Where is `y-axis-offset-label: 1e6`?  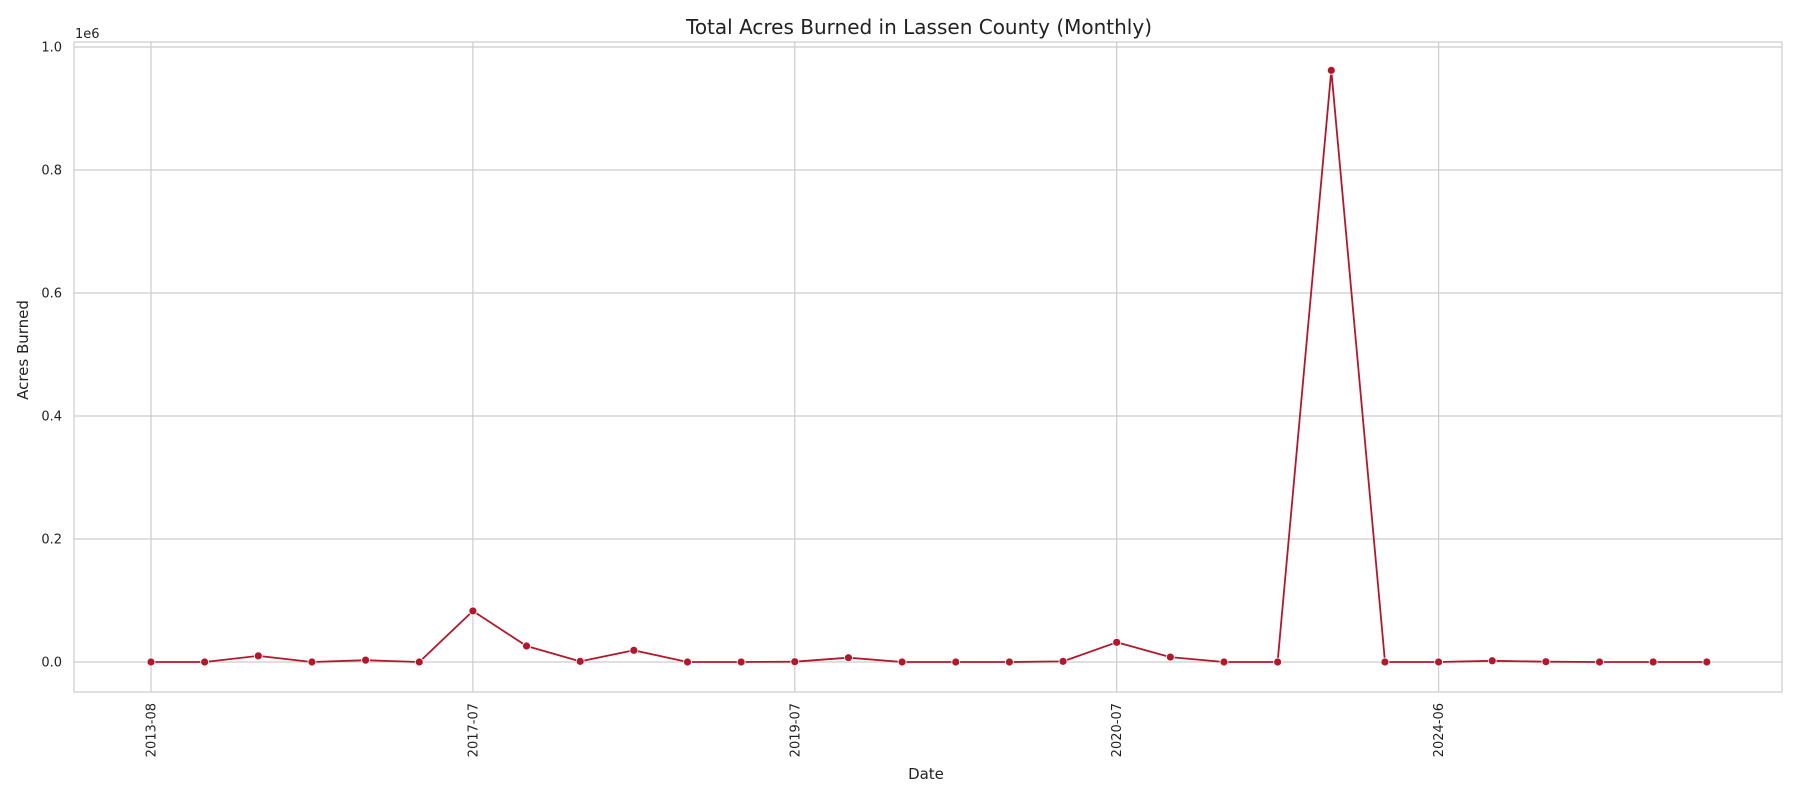 y-axis-offset-label: 1e6 is located at coordinates (87, 34).